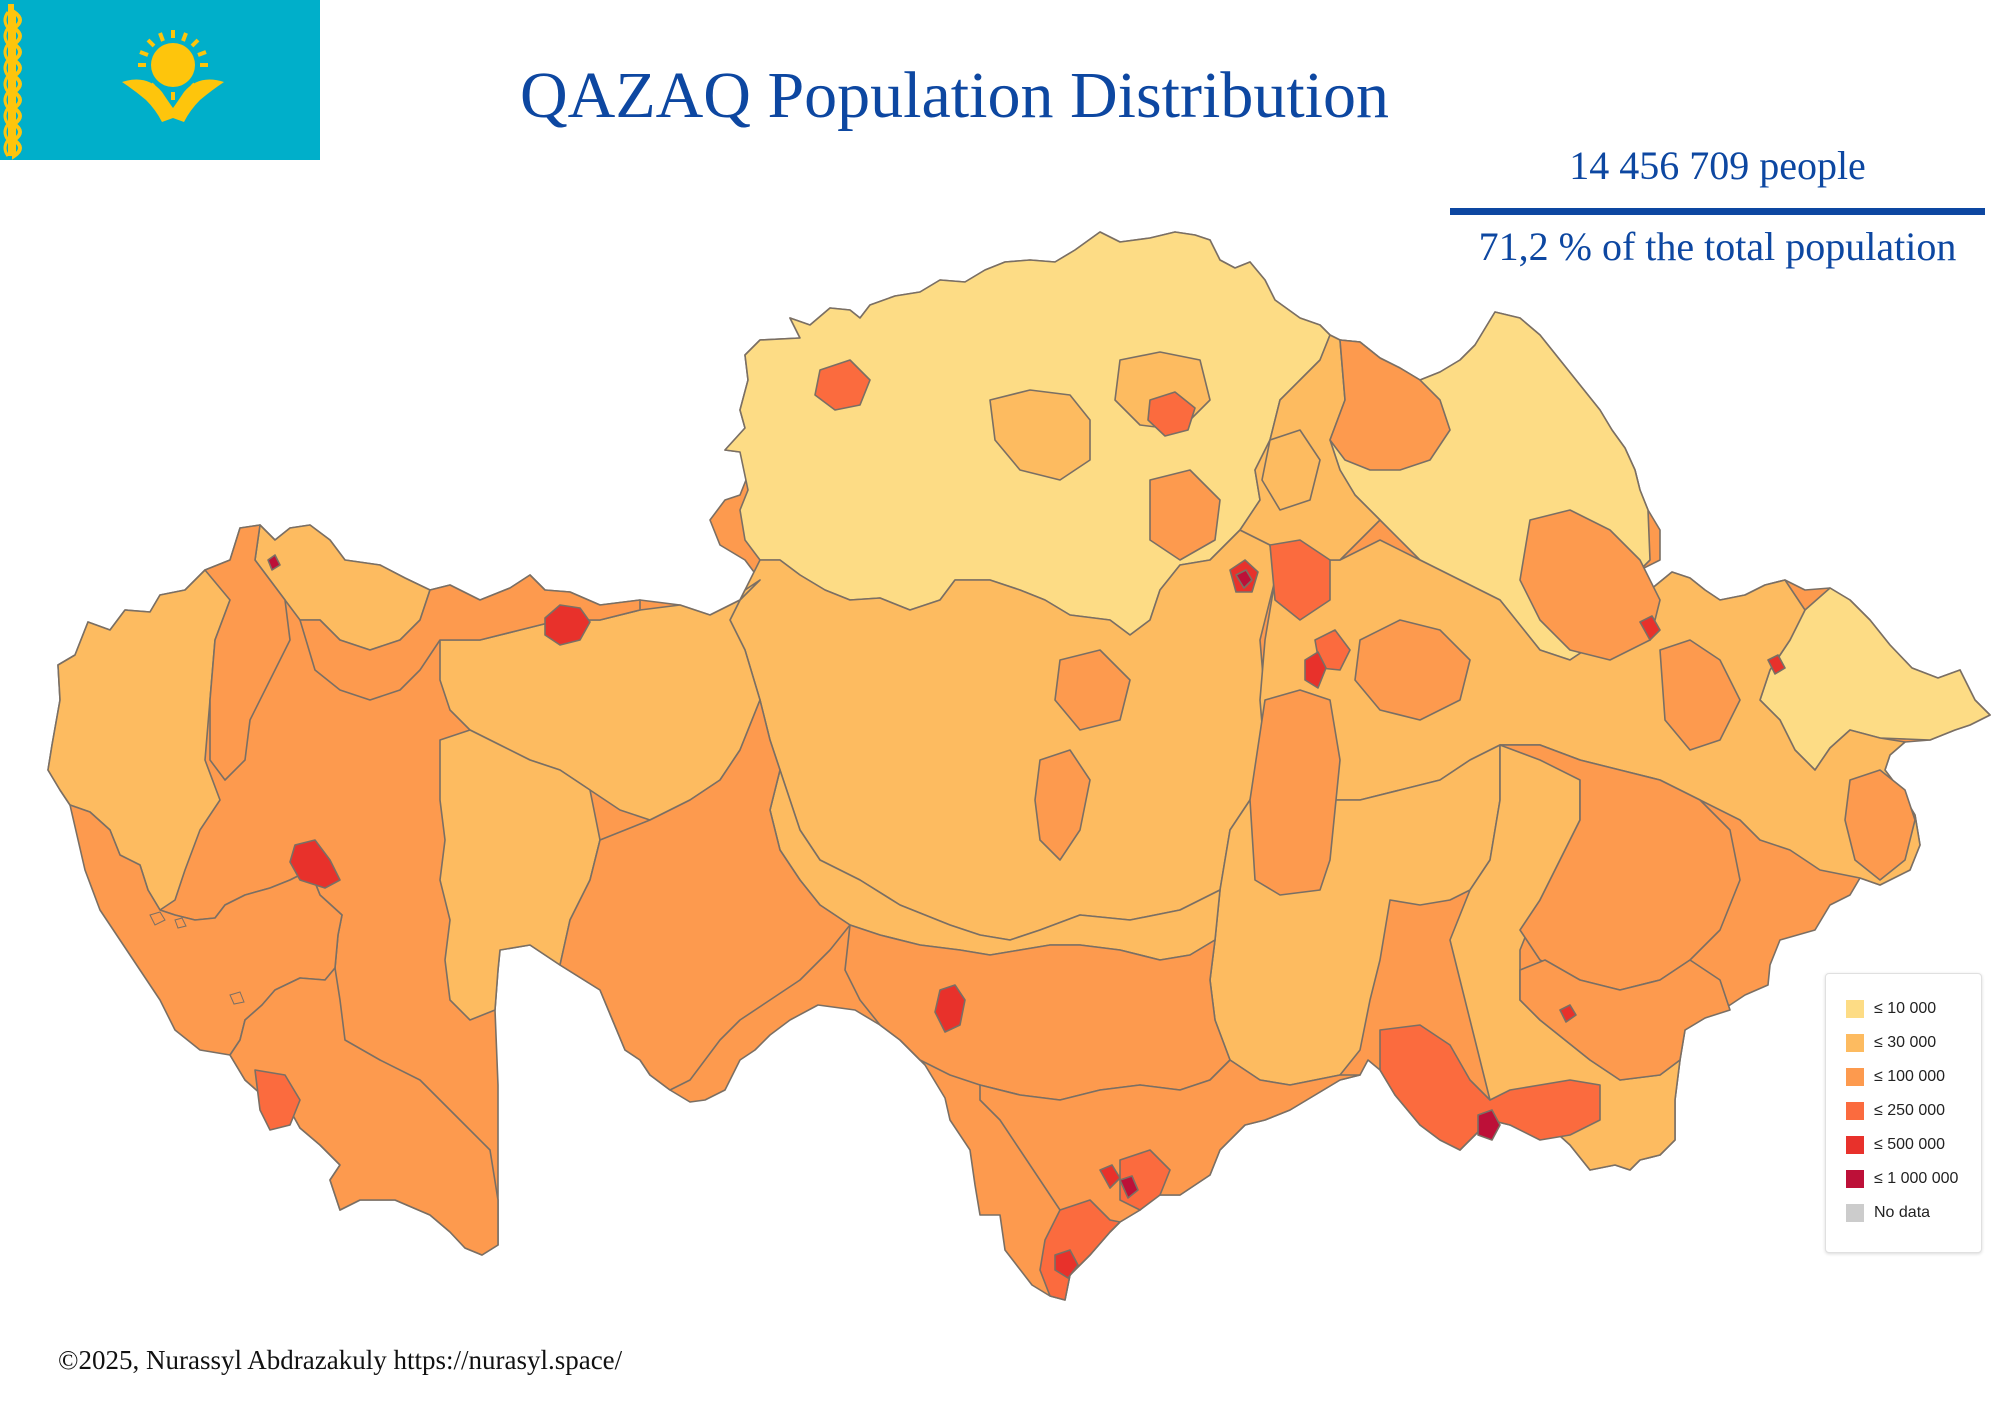  Describe the element at coordinates (1650, 628) in the screenshot. I see `city-ust-kamenogorsk` at that location.